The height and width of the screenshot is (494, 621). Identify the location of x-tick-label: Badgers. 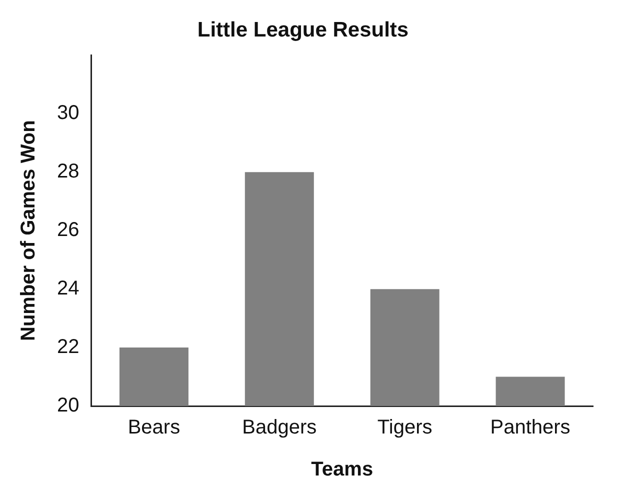
(279, 427).